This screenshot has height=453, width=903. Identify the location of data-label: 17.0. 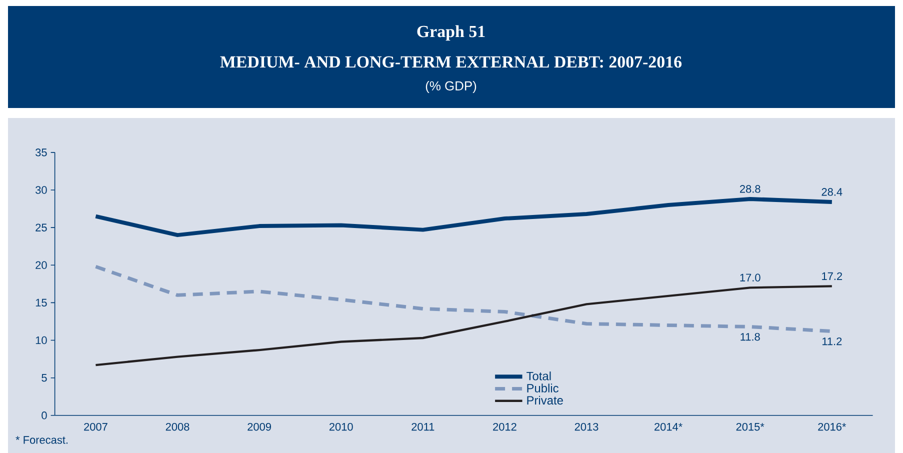
(750, 278).